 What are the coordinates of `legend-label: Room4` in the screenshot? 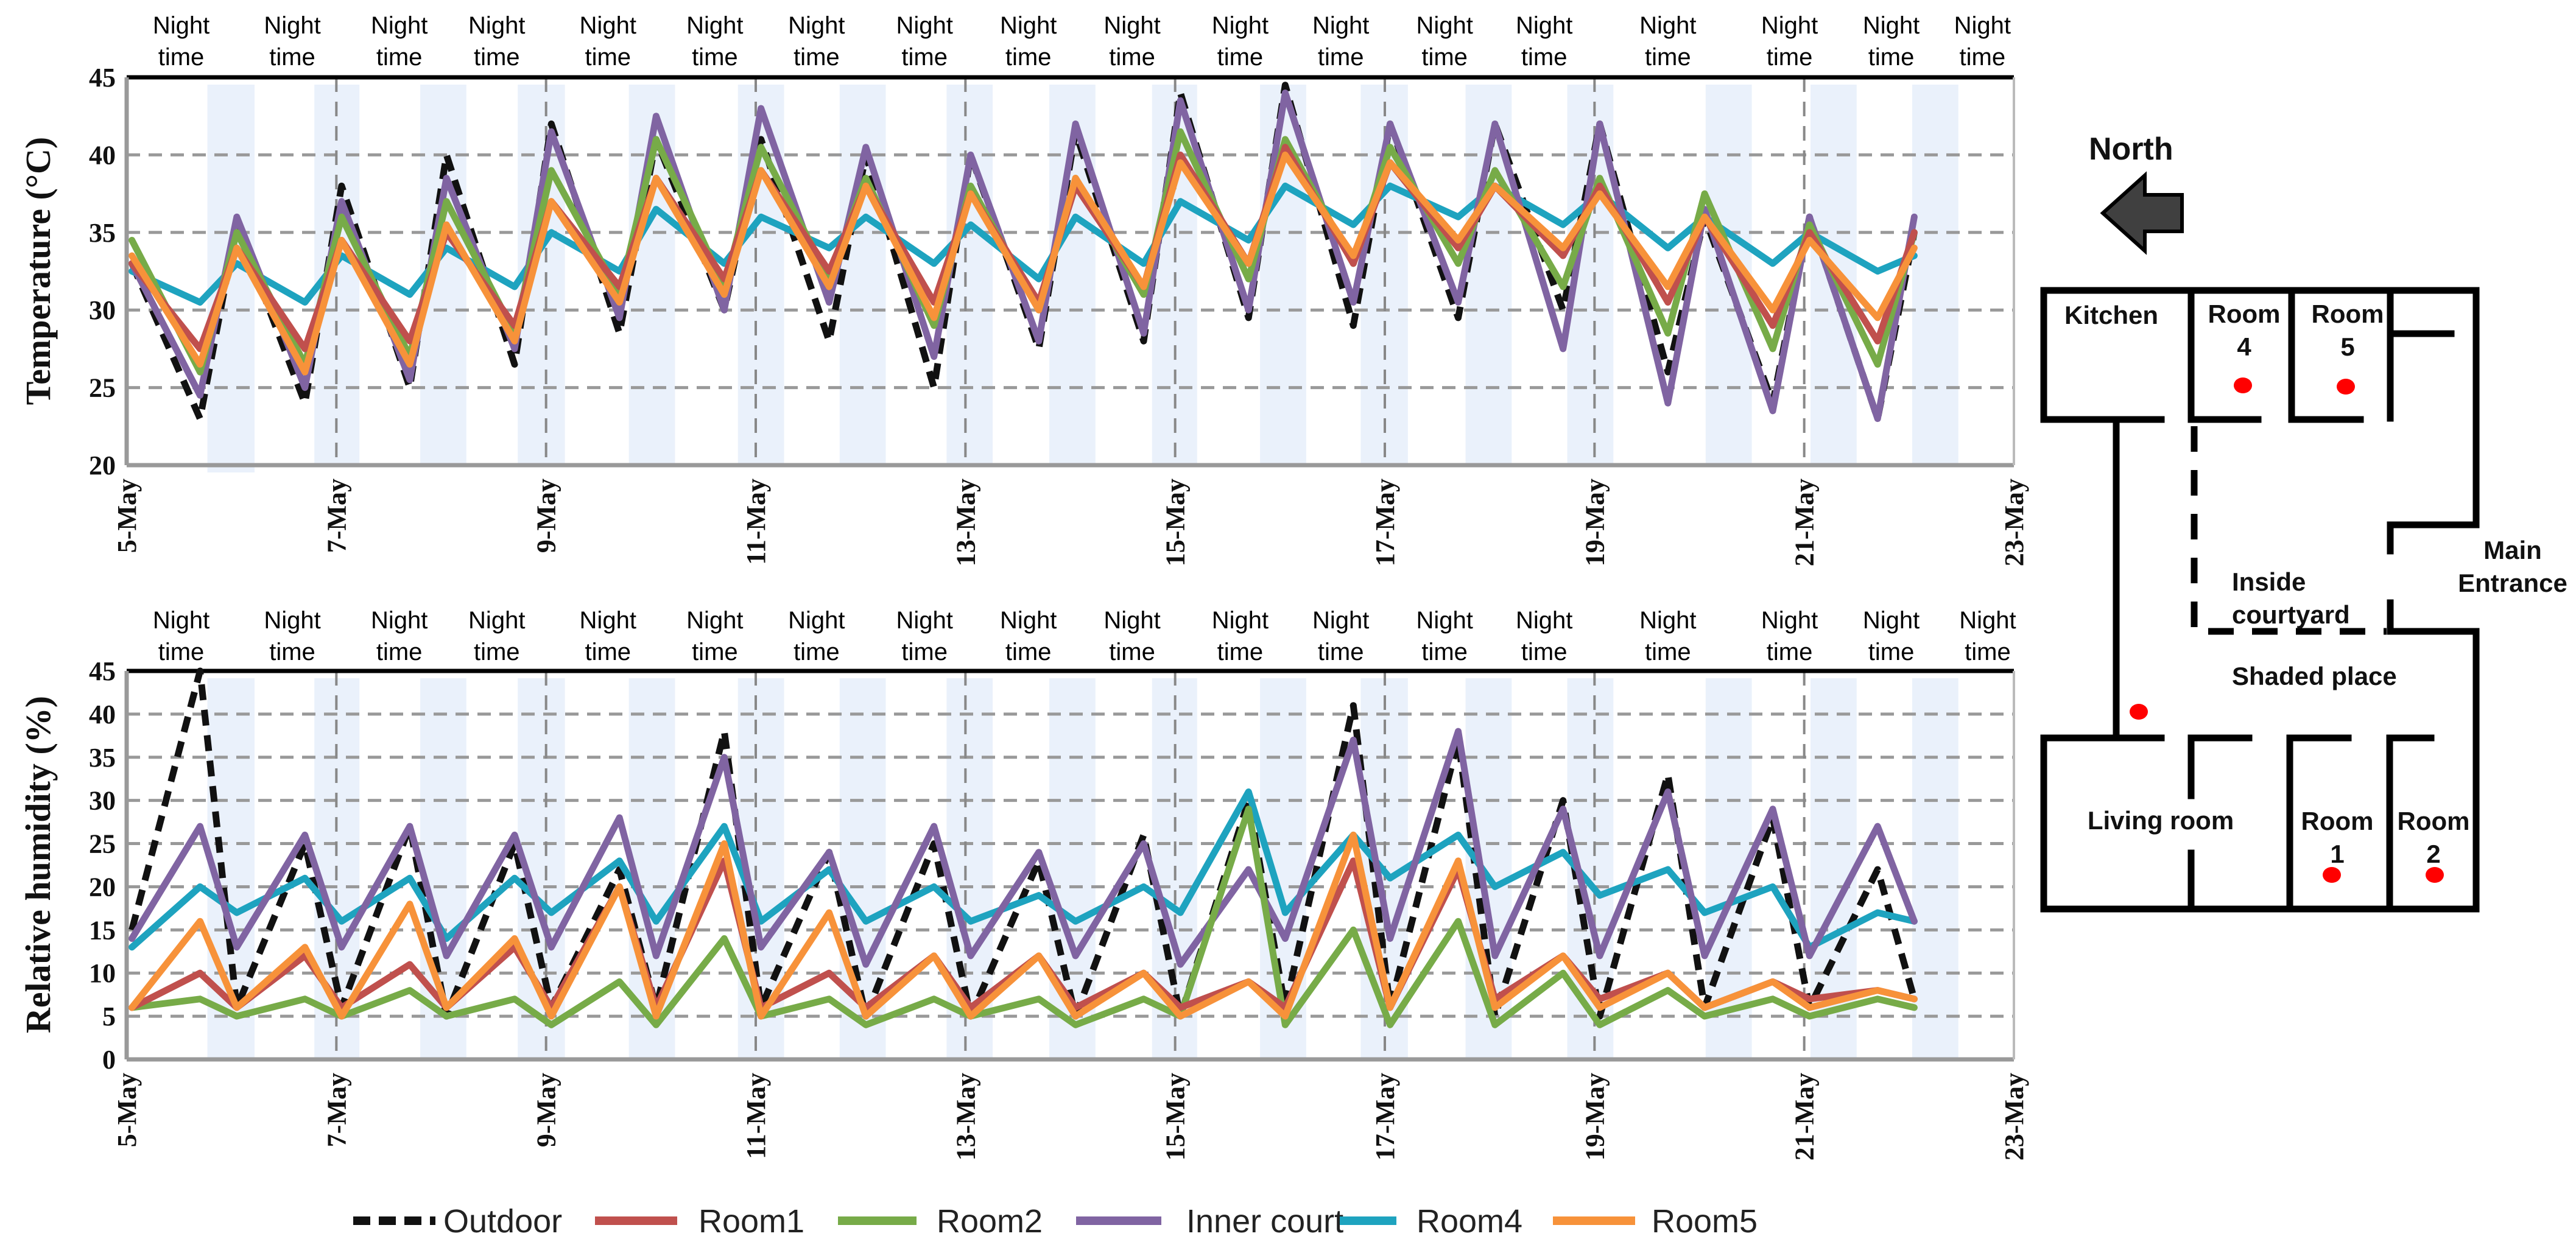 It's located at (1469, 1221).